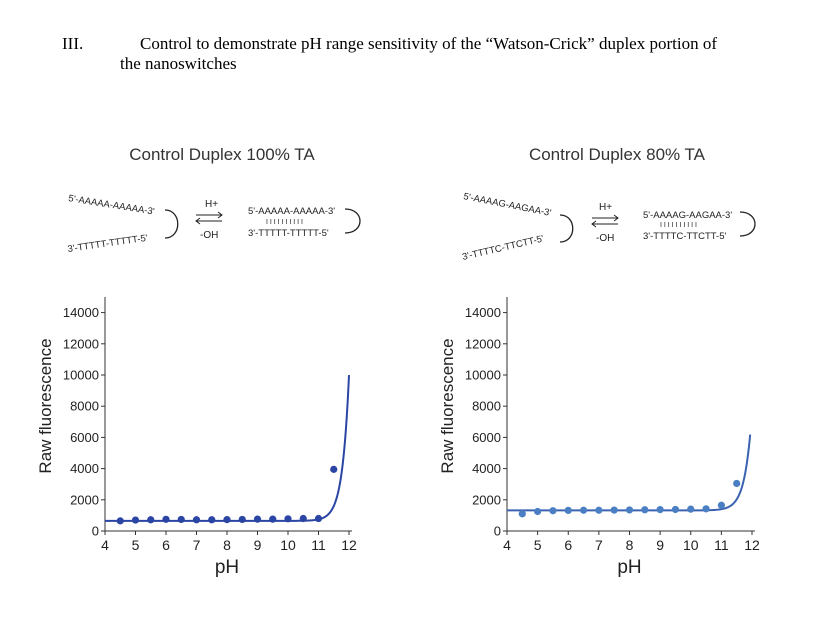 The width and height of the screenshot is (826, 623). Describe the element at coordinates (123, 224) in the screenshot. I see `panel-1-open-hairpin: 5'-AAAAA-AAAAA-3' 3'-TTTTT-TTTTT-5'` at that location.